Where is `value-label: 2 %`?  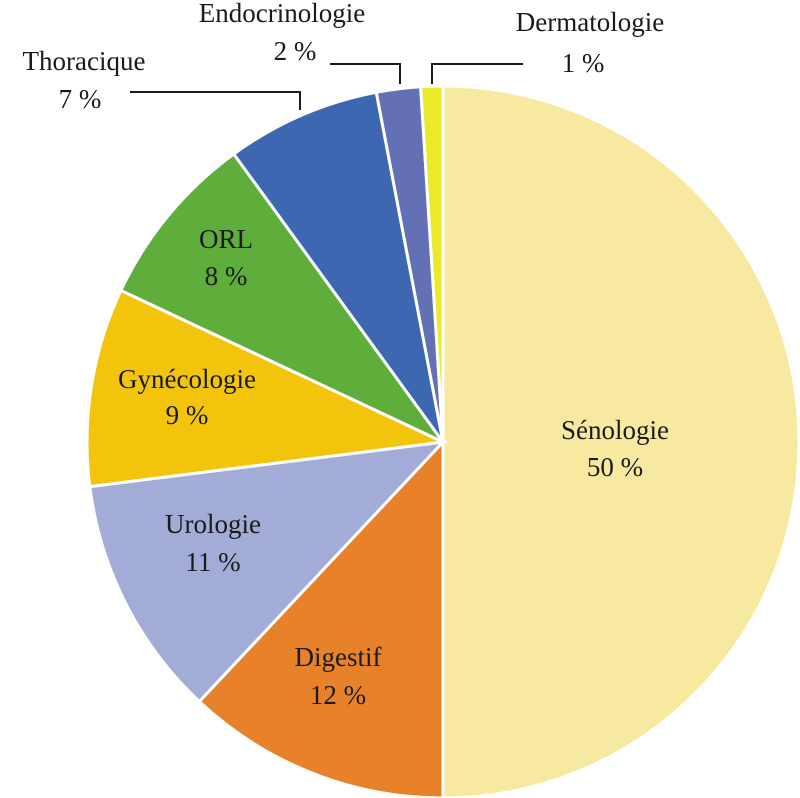 value-label: 2 % is located at coordinates (295, 51).